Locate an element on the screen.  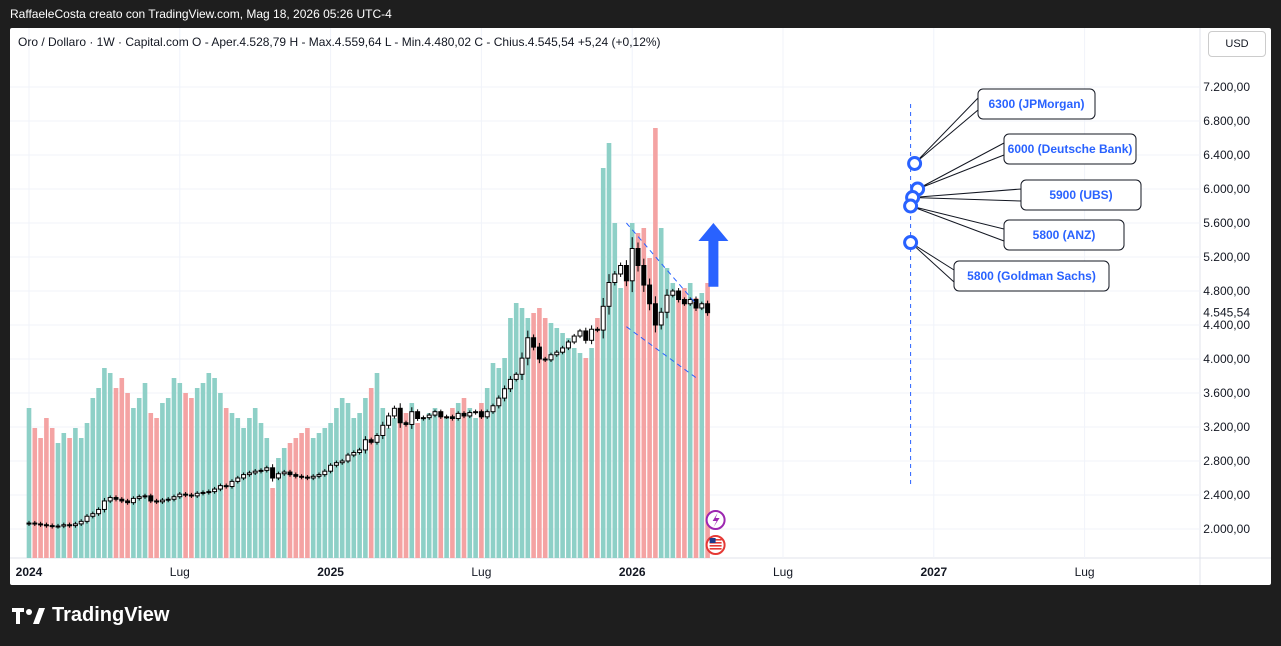
price-tick-label: 5.600,00 is located at coordinates (1226, 223).